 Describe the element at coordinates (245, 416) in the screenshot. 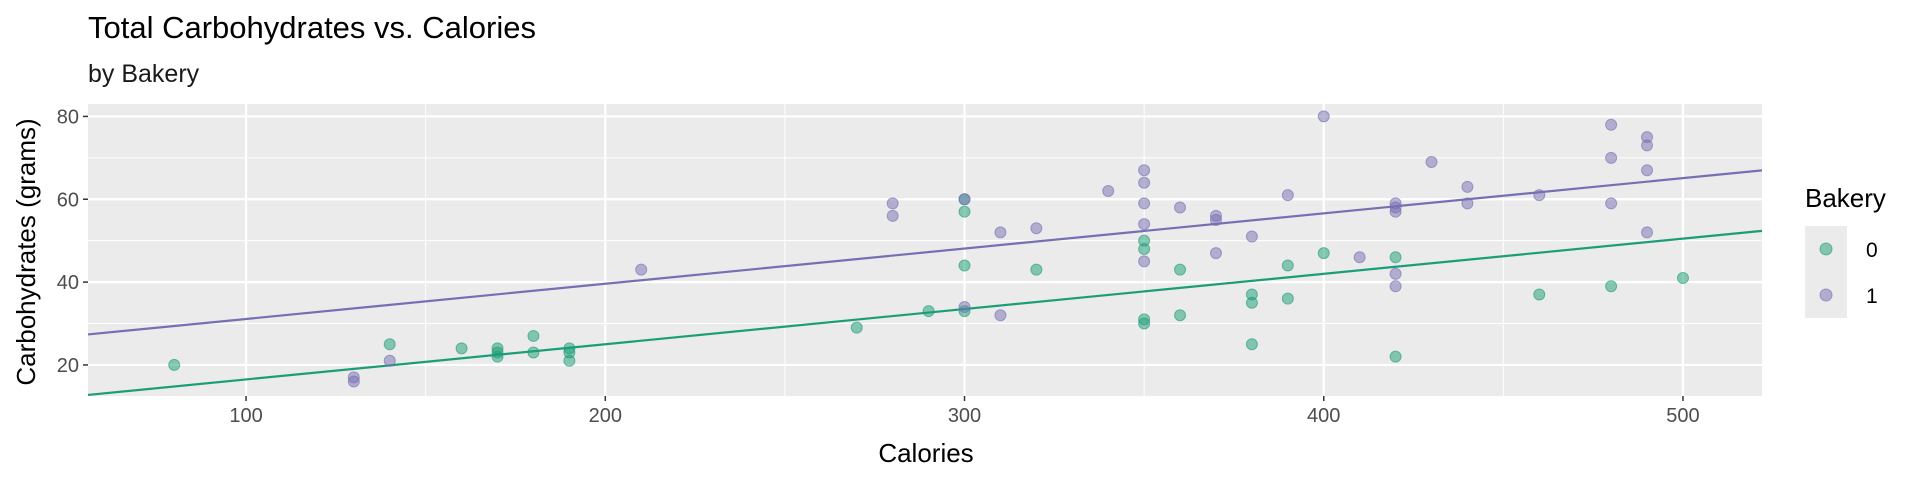

I see `x-tick-label: 100` at that location.